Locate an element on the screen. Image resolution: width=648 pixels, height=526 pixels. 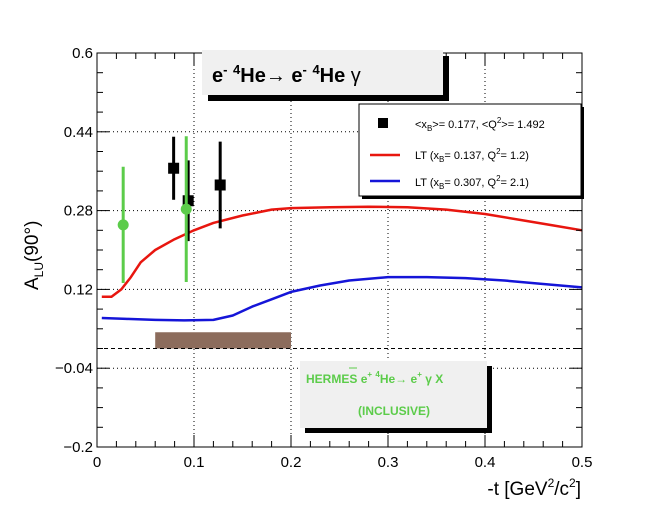
y-tick-label: −0.2 is located at coordinates (78, 447).